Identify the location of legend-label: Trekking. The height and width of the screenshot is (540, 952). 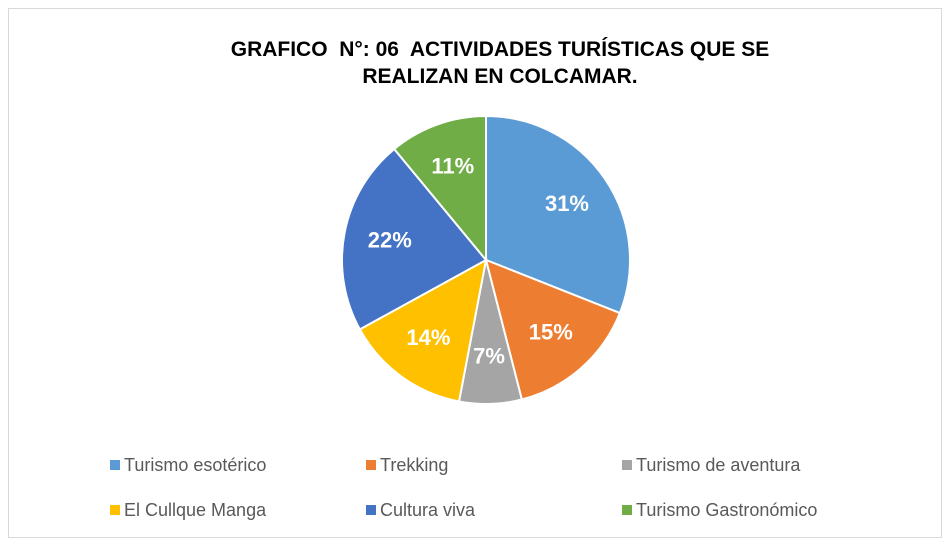
(414, 465).